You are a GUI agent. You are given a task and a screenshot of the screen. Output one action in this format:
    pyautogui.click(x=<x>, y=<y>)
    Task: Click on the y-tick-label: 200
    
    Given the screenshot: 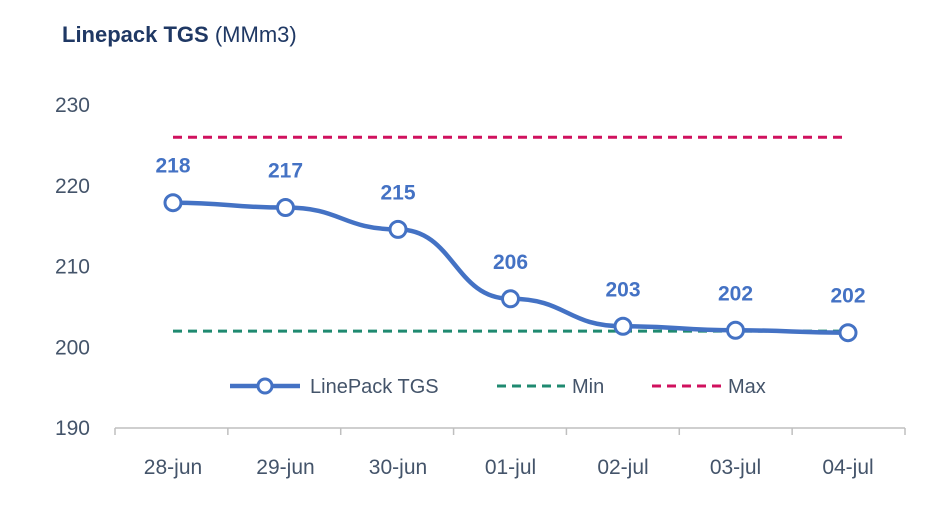 What is the action you would take?
    pyautogui.click(x=72, y=347)
    